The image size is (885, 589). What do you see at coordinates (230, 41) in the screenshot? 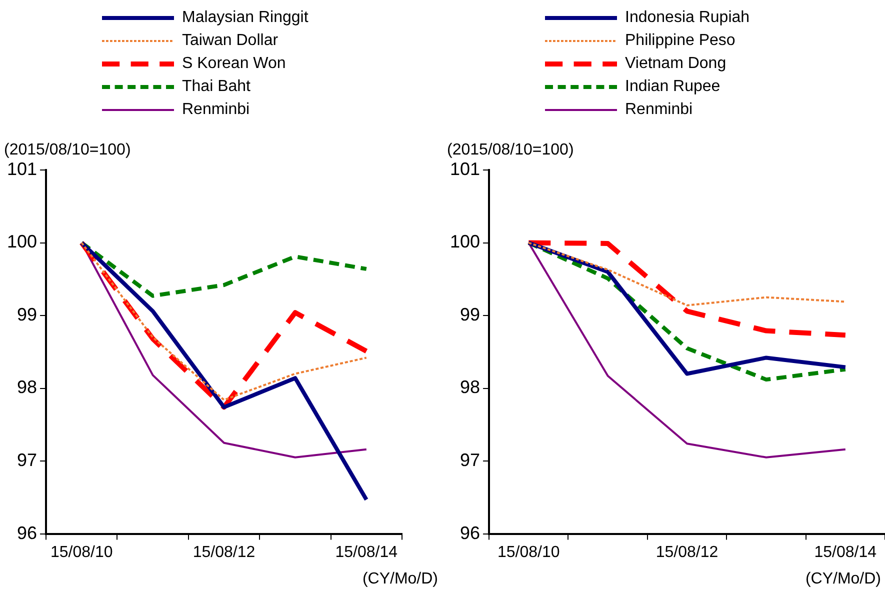
I see `legend-label: Taiwan Dollar` at bounding box center [230, 41].